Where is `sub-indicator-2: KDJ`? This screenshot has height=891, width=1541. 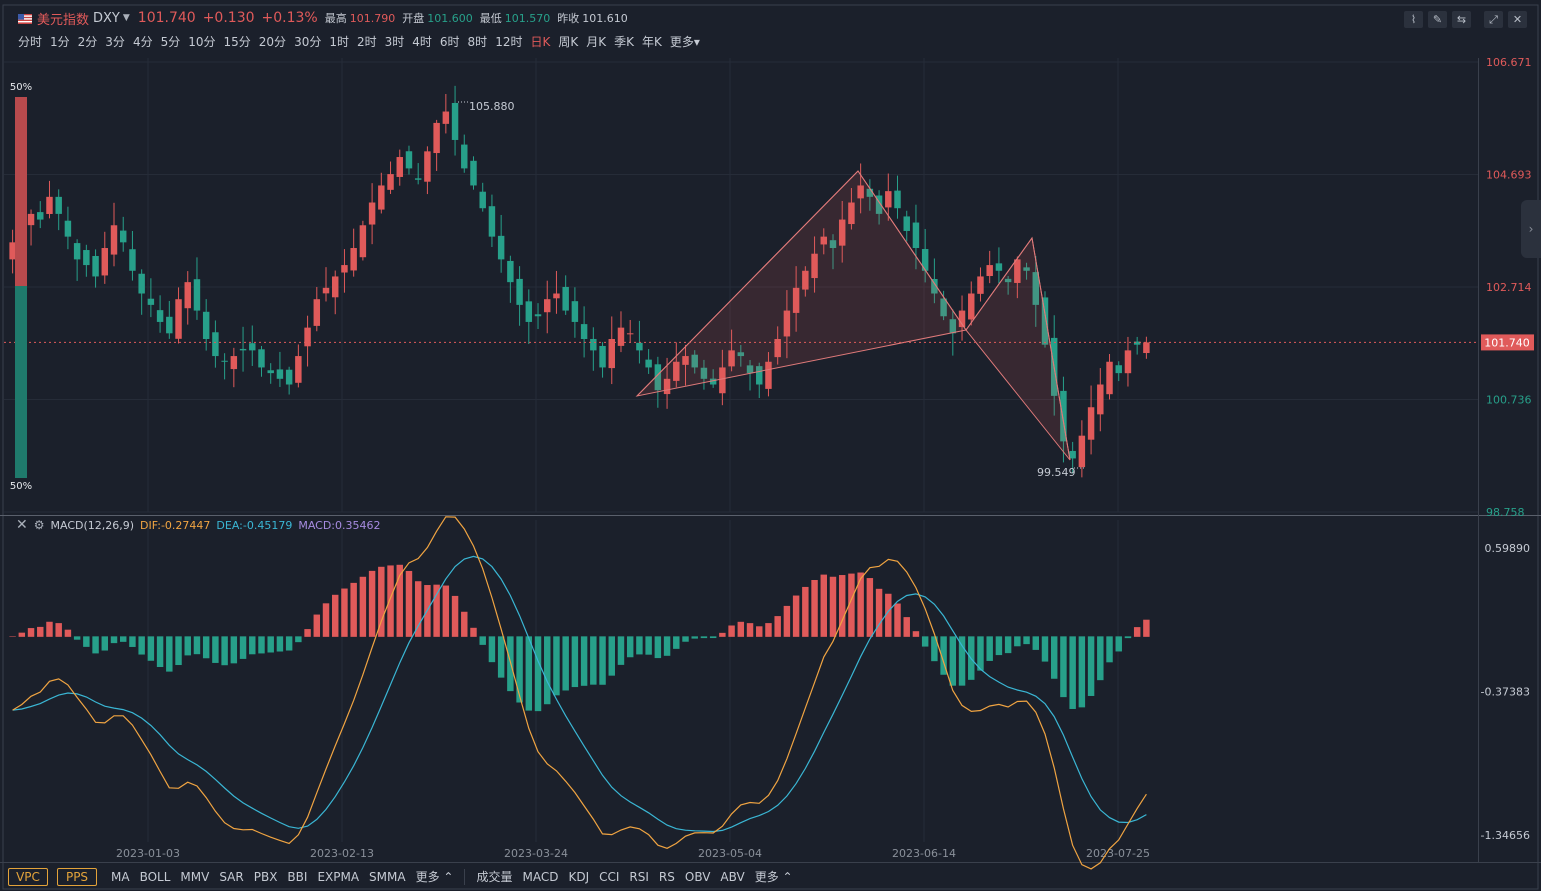
sub-indicator-2: KDJ is located at coordinates (579, 876).